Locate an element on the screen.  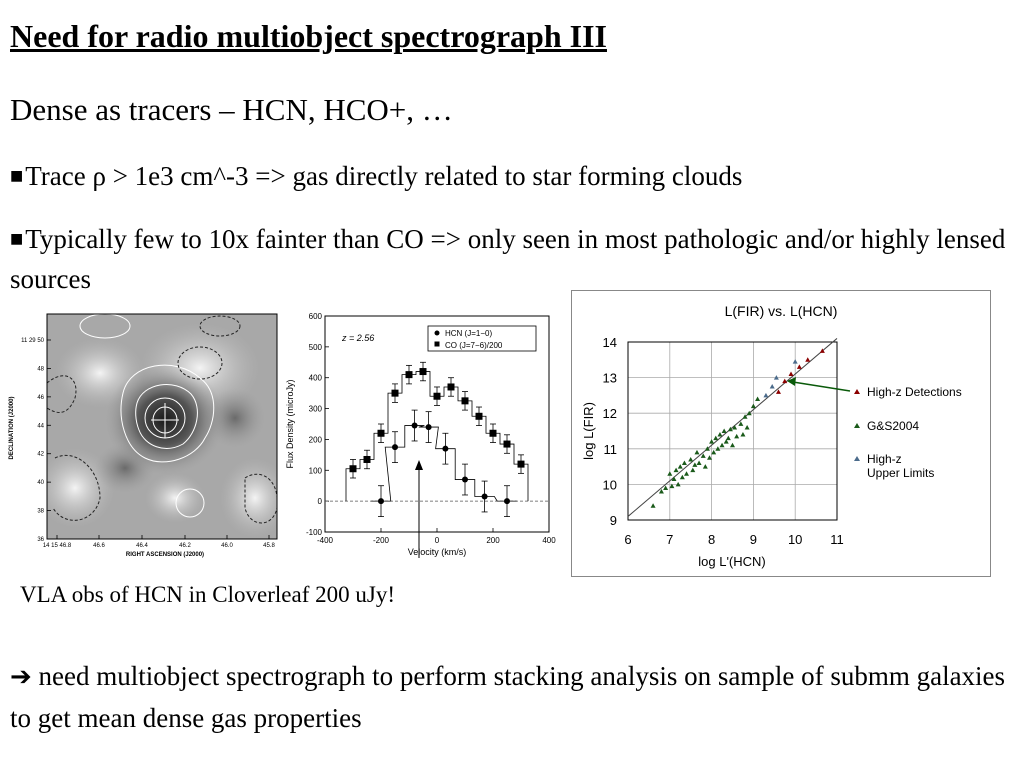
map-x-tick-label: 46.0 is located at coordinates (227, 546).